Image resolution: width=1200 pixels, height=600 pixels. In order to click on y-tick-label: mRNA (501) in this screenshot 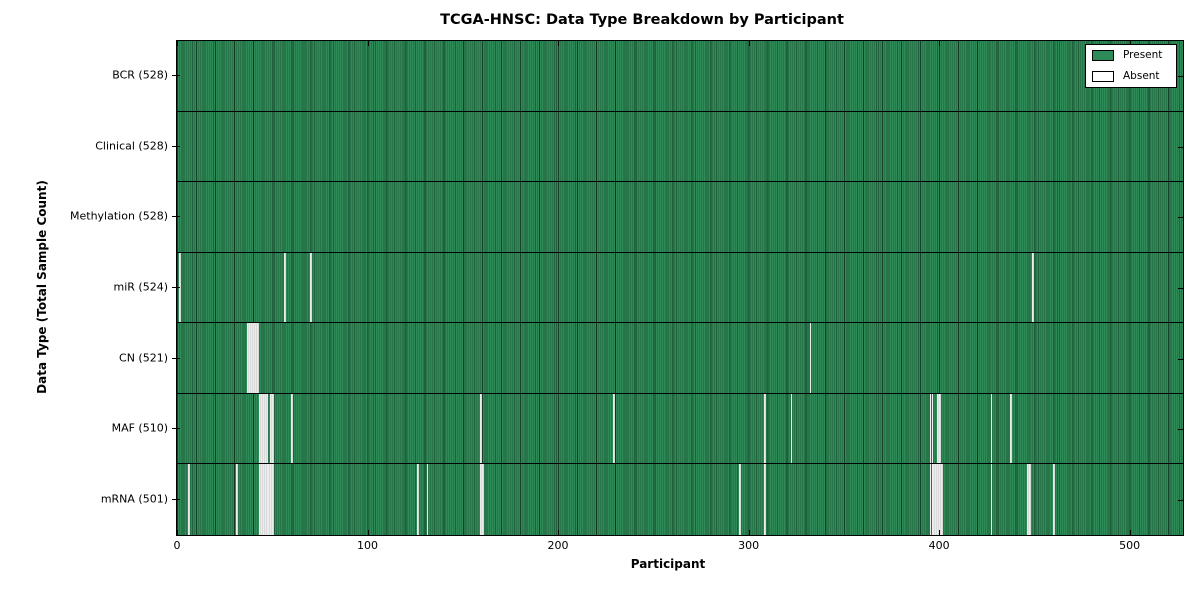, I will do `click(134, 499)`.